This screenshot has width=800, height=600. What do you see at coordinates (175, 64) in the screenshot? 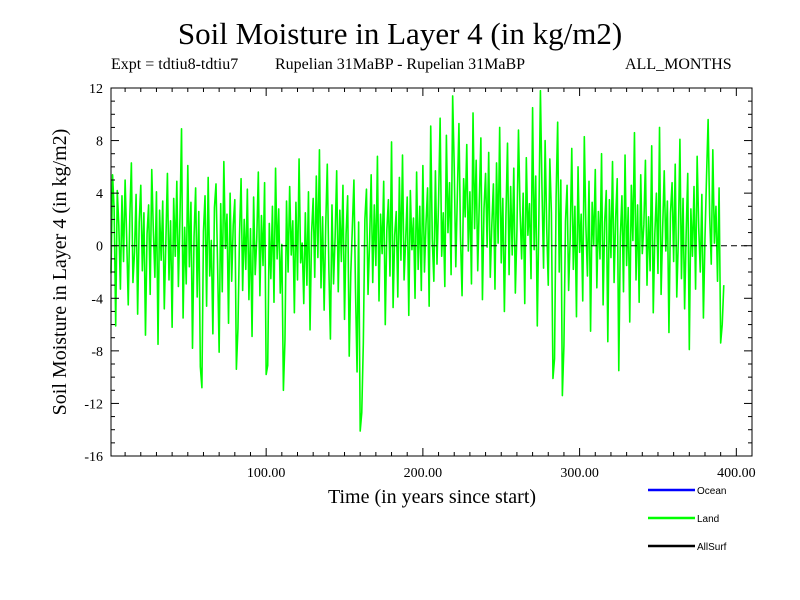
I see `experiment-label: Expt = tdtiu8-tdtiu7` at bounding box center [175, 64].